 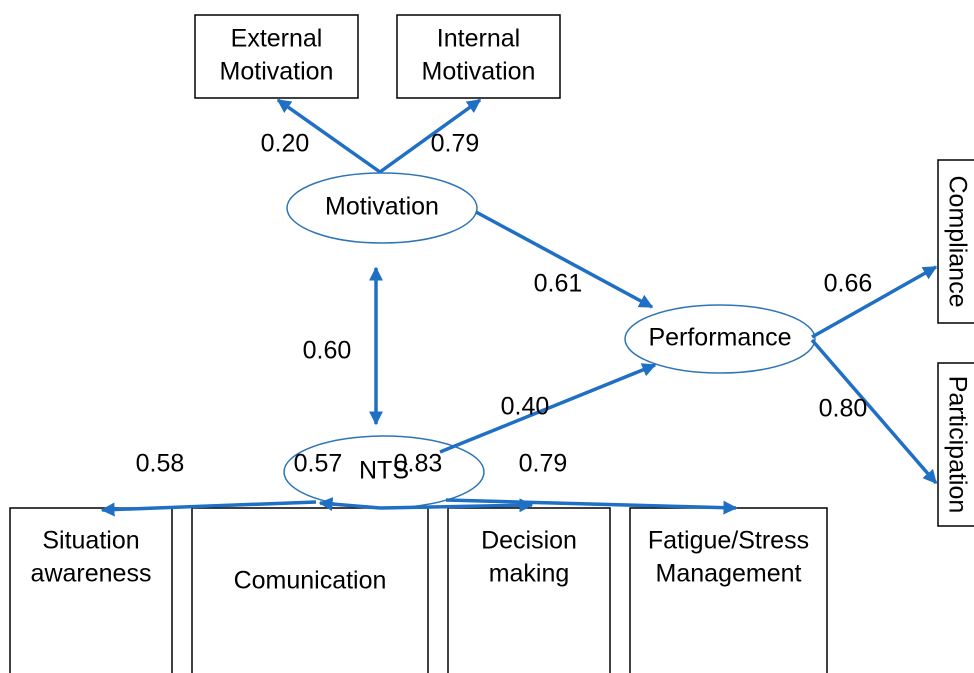 I want to click on path-coefficient: 0.66, so click(x=848, y=284).